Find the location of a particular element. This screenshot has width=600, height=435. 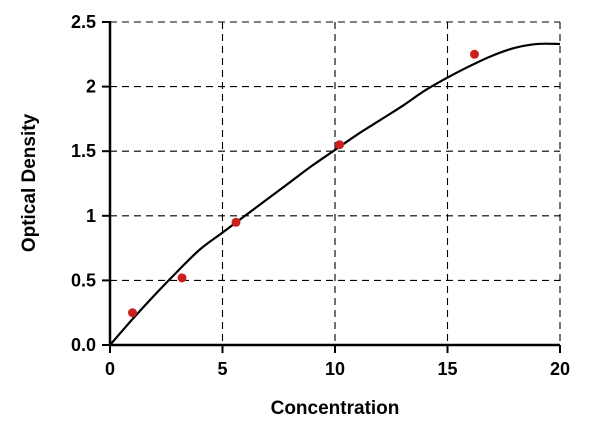

y-tick-label: 0.5 is located at coordinates (83, 280).